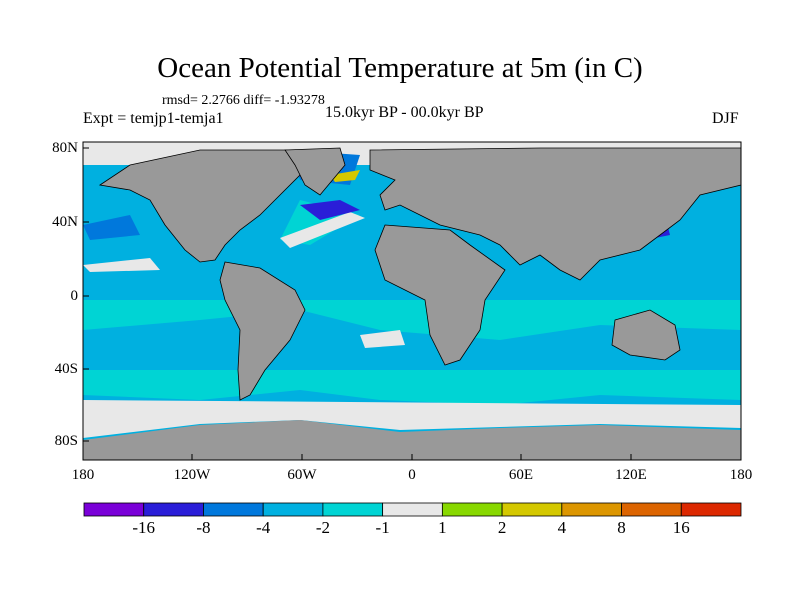  What do you see at coordinates (412, 440) in the screenshot?
I see `antarctica` at bounding box center [412, 440].